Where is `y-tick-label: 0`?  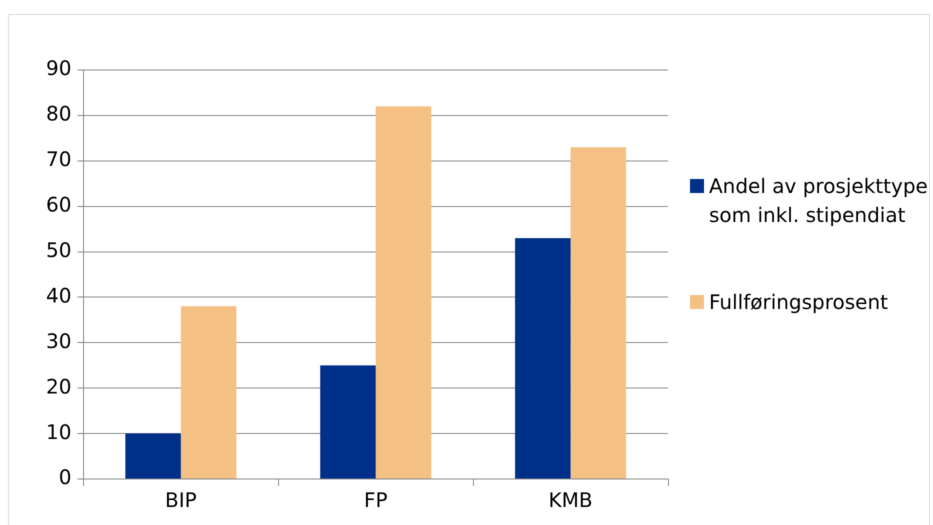
y-tick-label: 0 is located at coordinates (65, 477).